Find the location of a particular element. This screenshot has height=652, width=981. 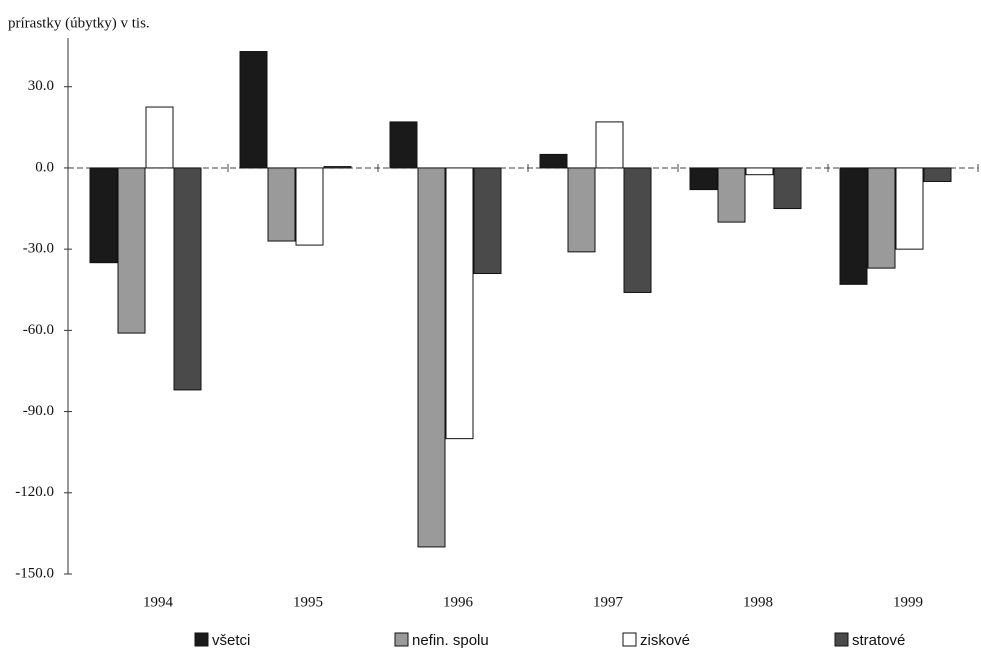

x-tick-label: 1997 is located at coordinates (608, 602).